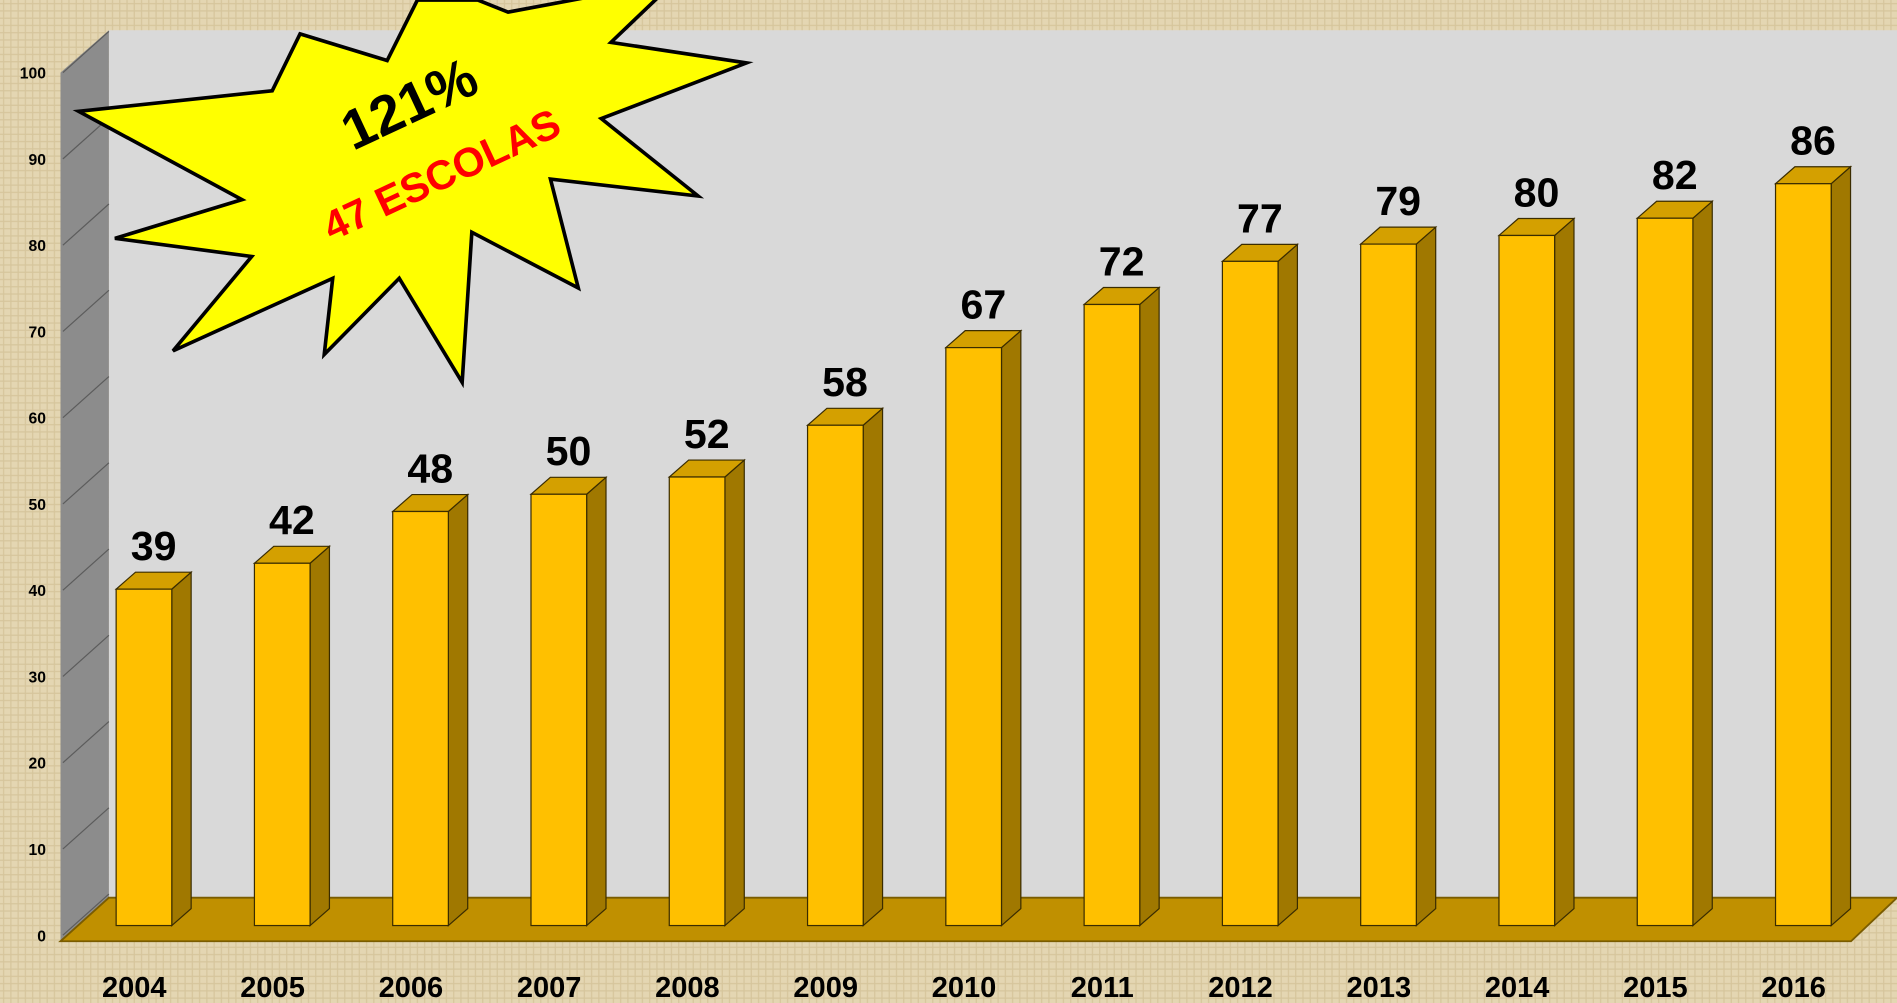  What do you see at coordinates (154, 546) in the screenshot?
I see `value-label: 39` at bounding box center [154, 546].